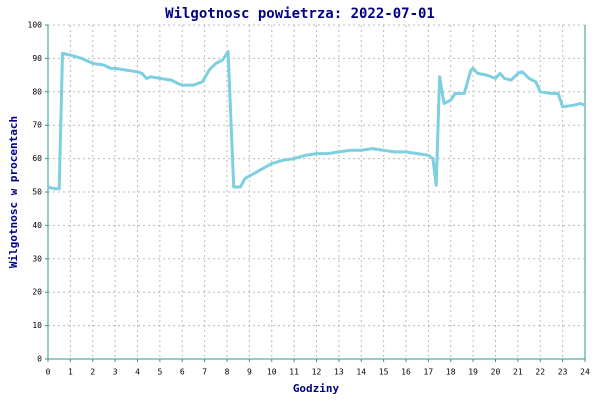 This screenshot has height=404, width=600. What do you see at coordinates (272, 372) in the screenshot?
I see `x-tick-label: 10` at bounding box center [272, 372].